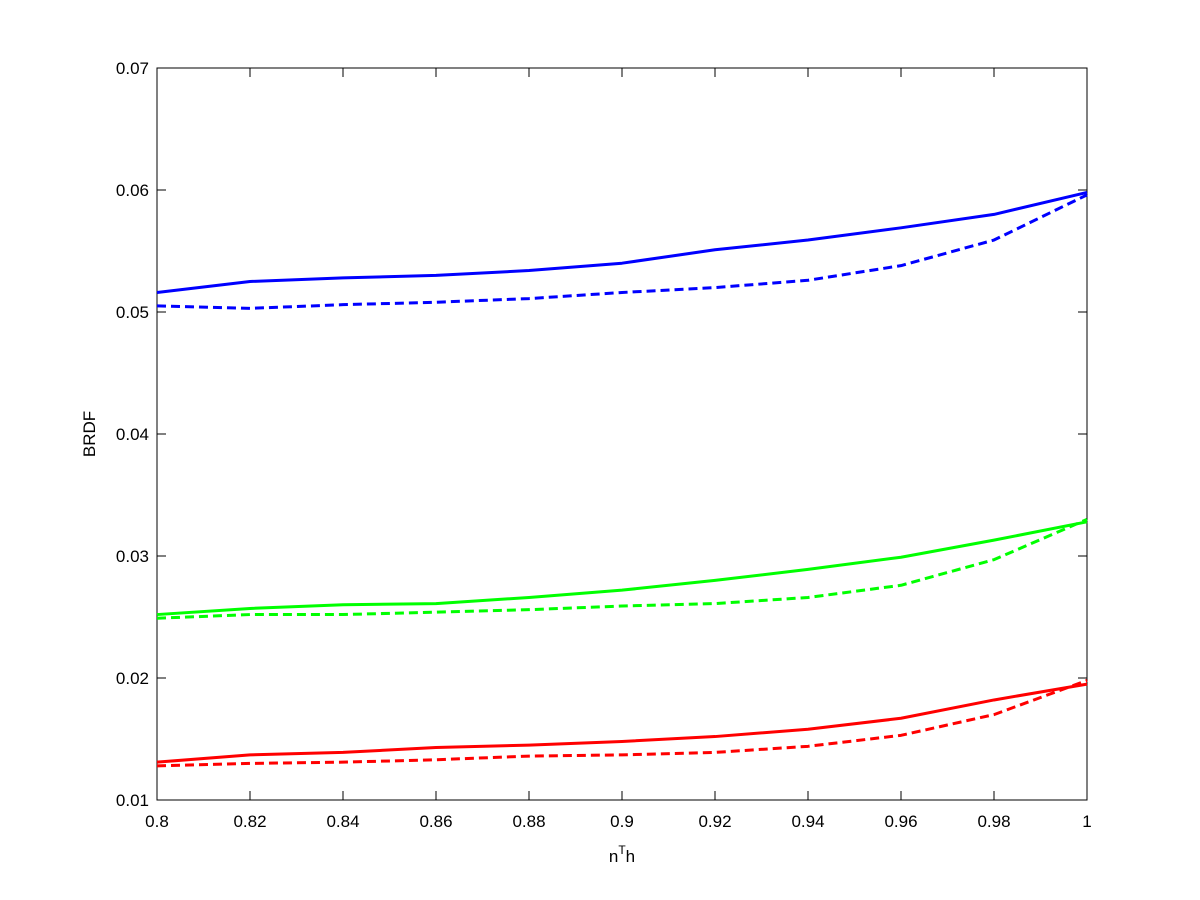  I want to click on x-tick-label: 0.9, so click(622, 821).